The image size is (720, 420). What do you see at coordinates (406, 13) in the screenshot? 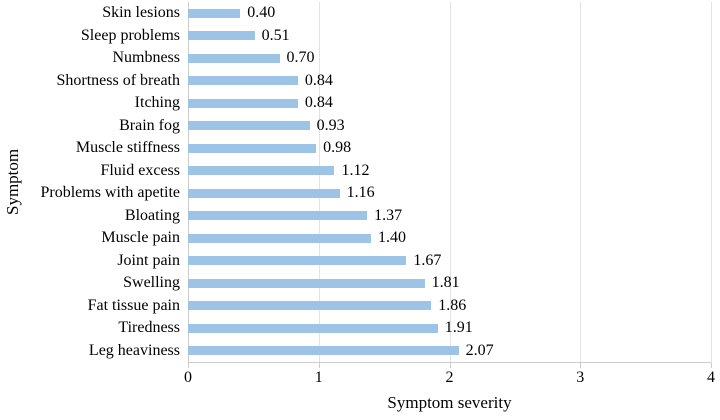
I see `bar-row: Skin lesions 0.40` at bounding box center [406, 13].